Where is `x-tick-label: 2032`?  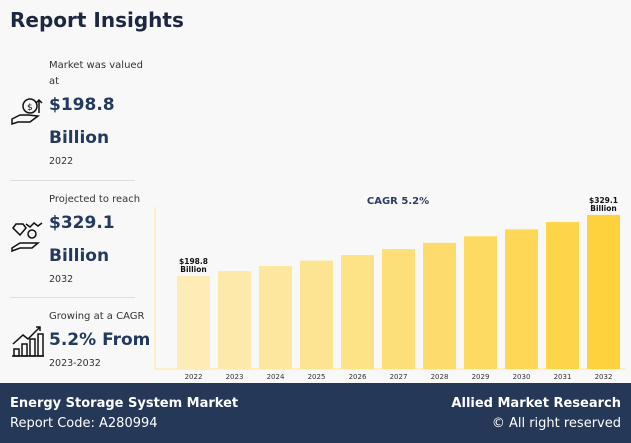 x-tick-label: 2032 is located at coordinates (604, 377).